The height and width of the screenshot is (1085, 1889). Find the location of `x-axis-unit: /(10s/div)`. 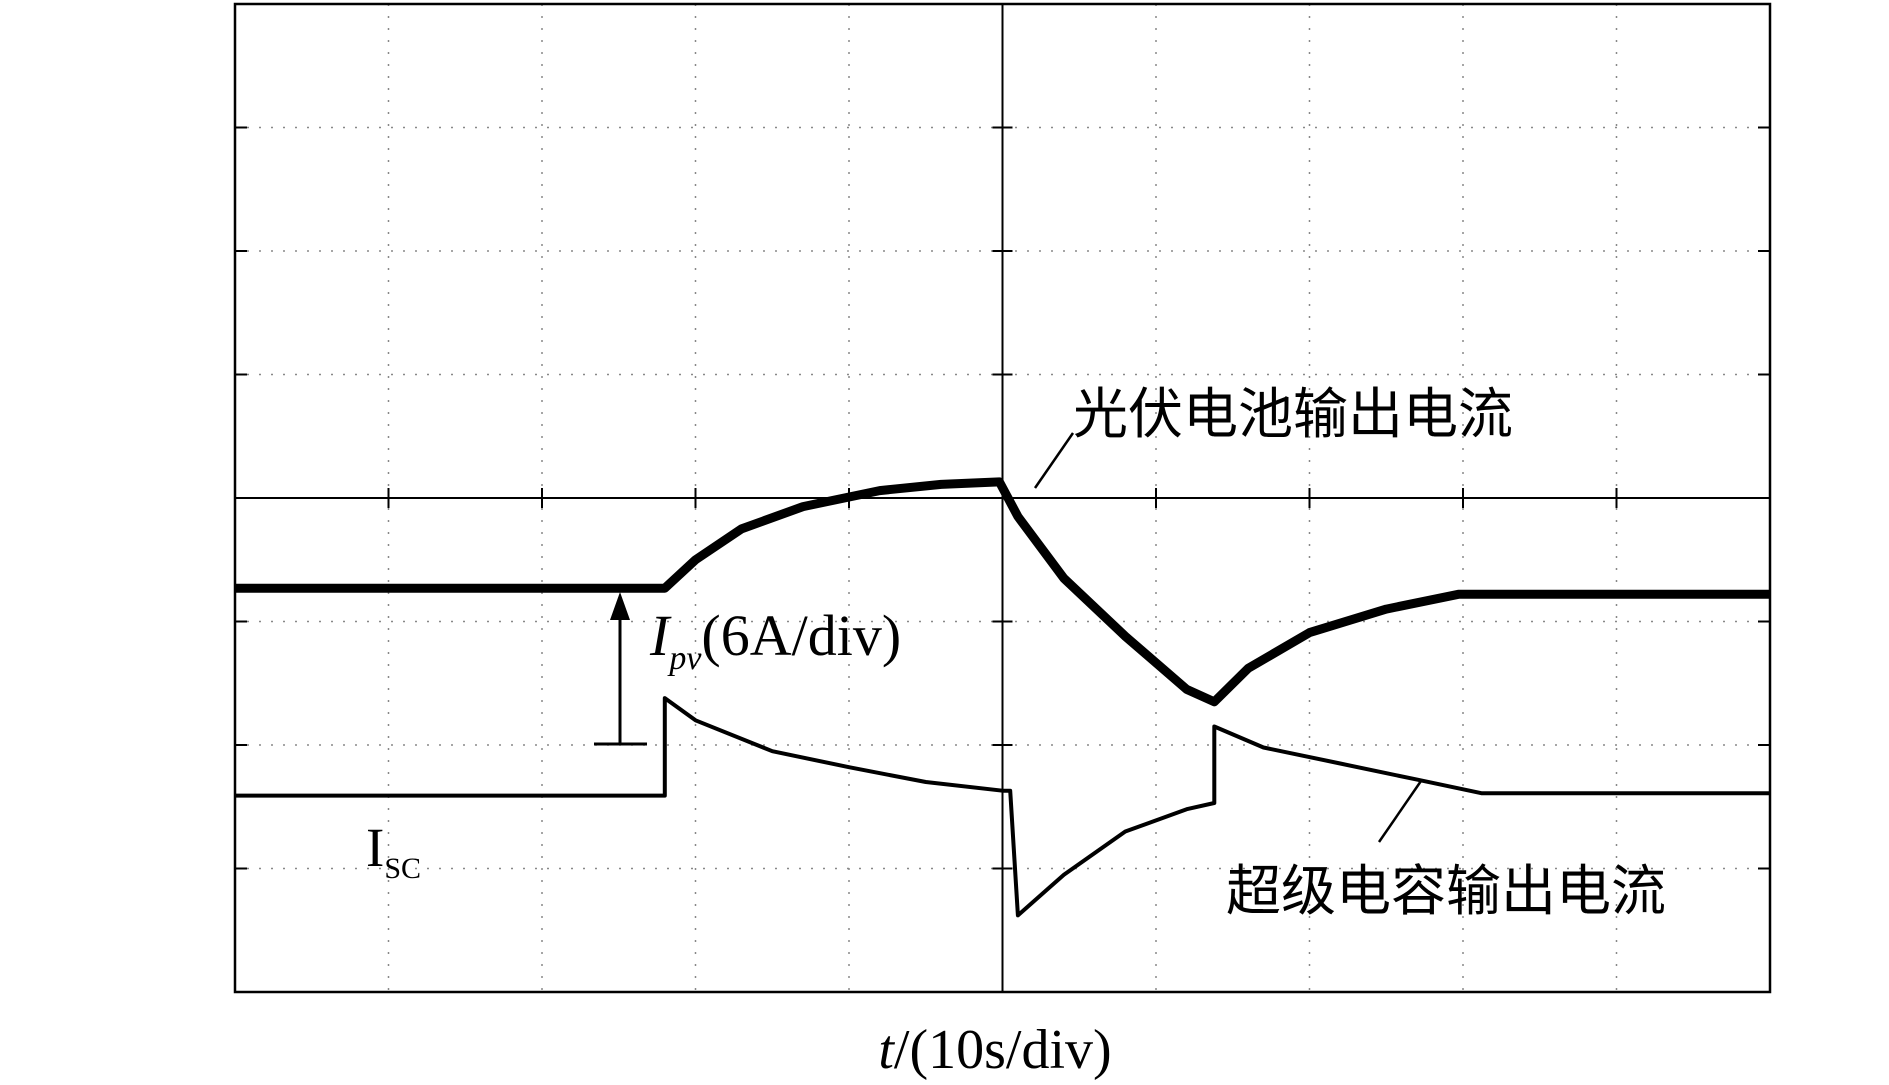

x-axis-unit: /(10s/div) is located at coordinates (1003, 1050).